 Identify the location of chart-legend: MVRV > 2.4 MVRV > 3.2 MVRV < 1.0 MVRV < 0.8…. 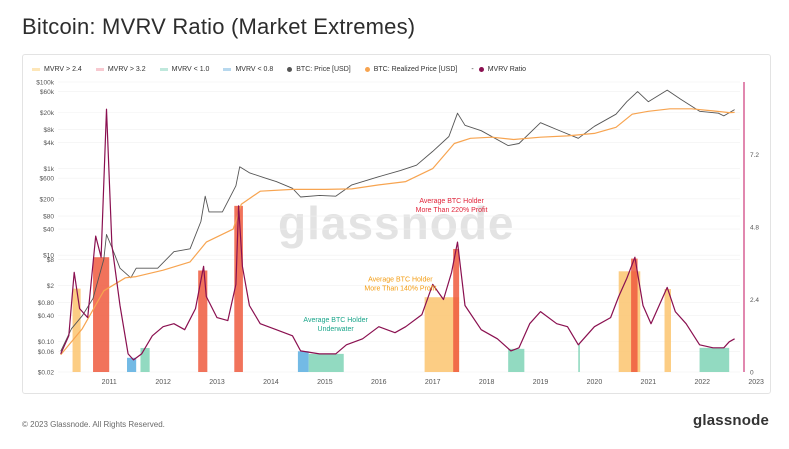
(286, 69).